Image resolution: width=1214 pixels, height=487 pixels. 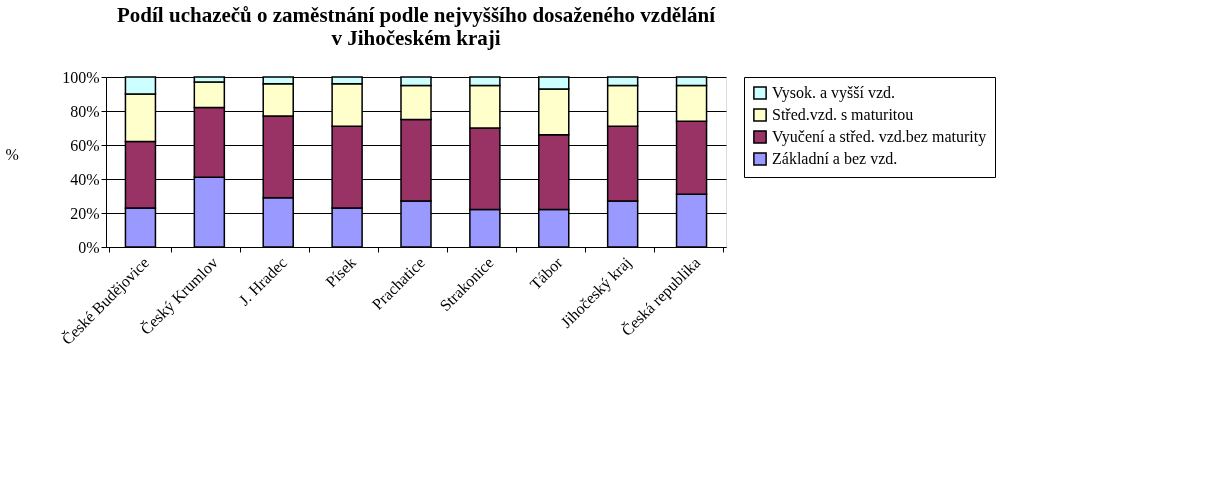 I want to click on y-tick-label: 40%, so click(x=85, y=179).